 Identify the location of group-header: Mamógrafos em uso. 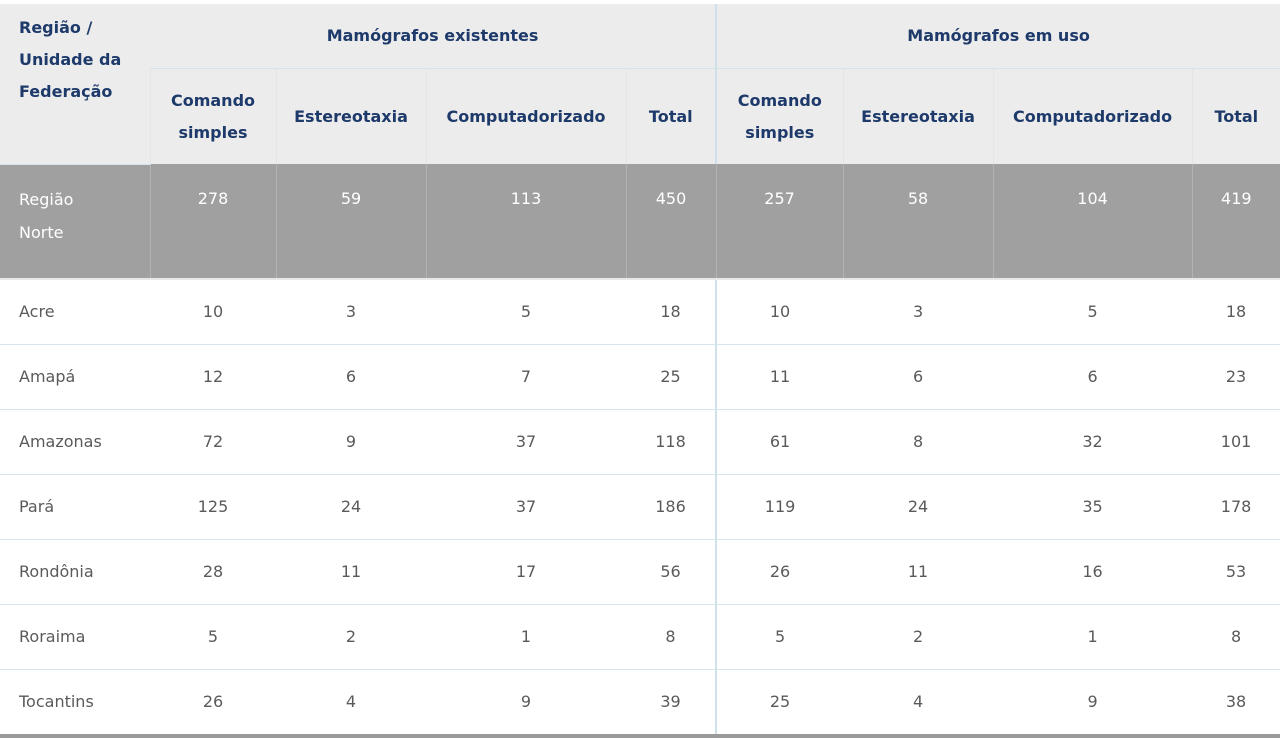
(997, 36).